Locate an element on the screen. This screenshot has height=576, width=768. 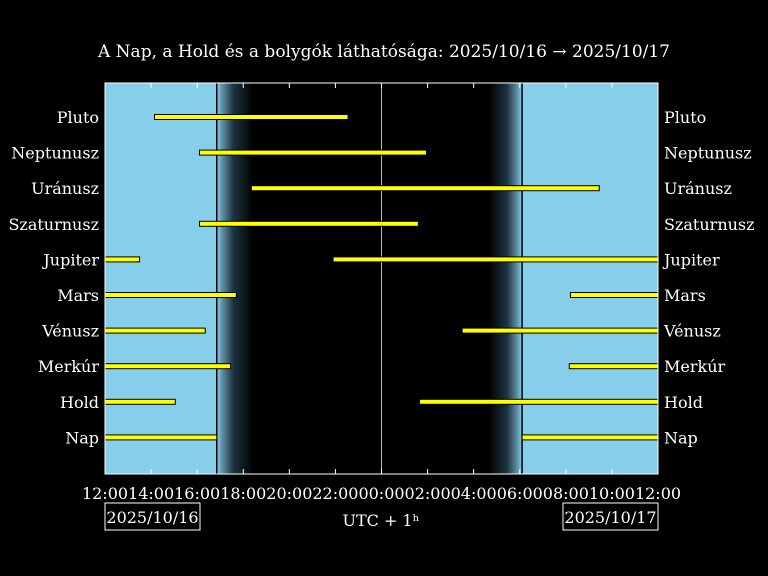
body-label-right: Hold is located at coordinates (683, 402).